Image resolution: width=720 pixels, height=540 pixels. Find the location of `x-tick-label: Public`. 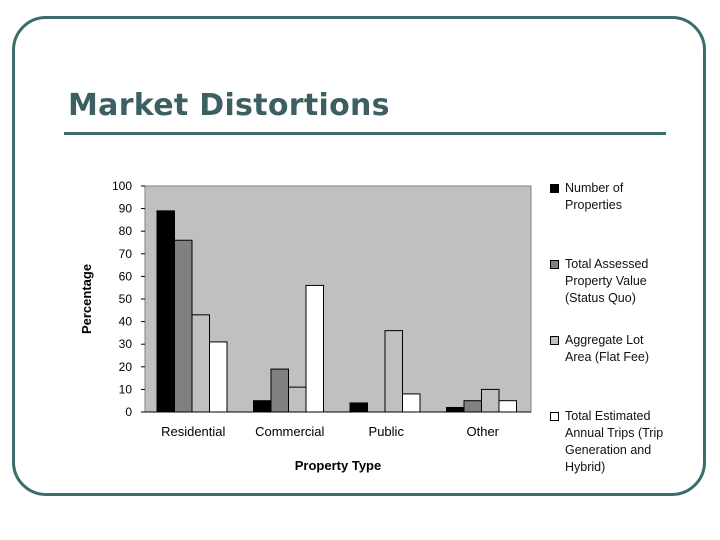

x-tick-label: Public is located at coordinates (387, 431).